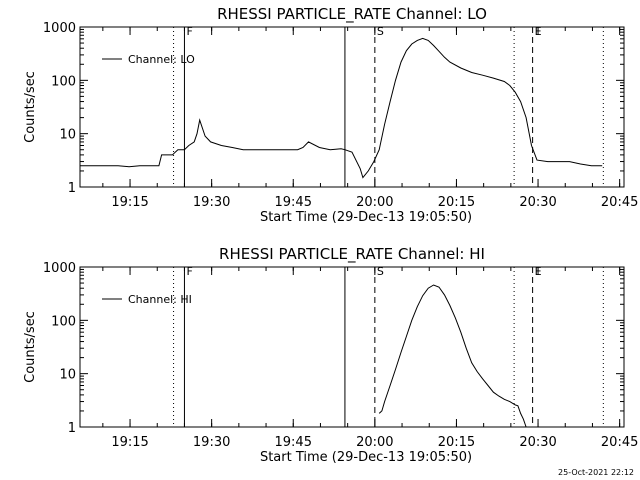 This screenshot has height=480, width=640. I want to click on panel-2-y-tick-label: 100, so click(63, 321).